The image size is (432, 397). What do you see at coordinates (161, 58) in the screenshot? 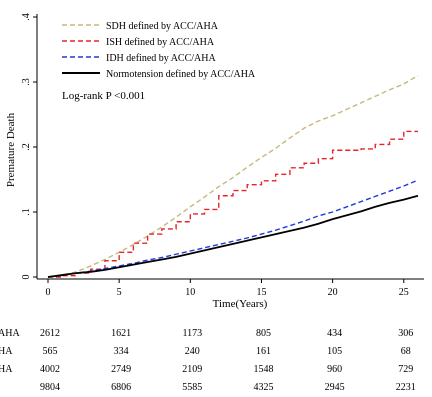
I see `legend-label: IDH defined by ACC/AHA` at bounding box center [161, 58].